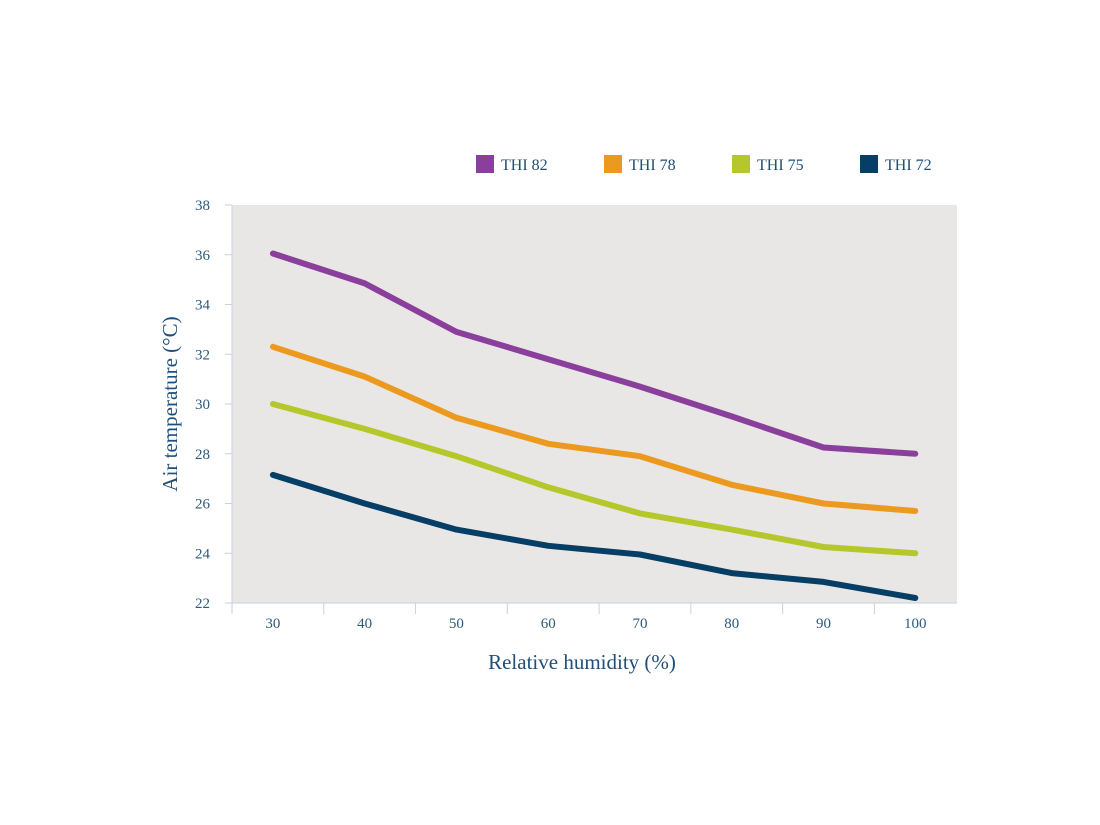 This screenshot has width=1100, height=825. What do you see at coordinates (202, 405) in the screenshot?
I see `y-tick-label: 30` at bounding box center [202, 405].